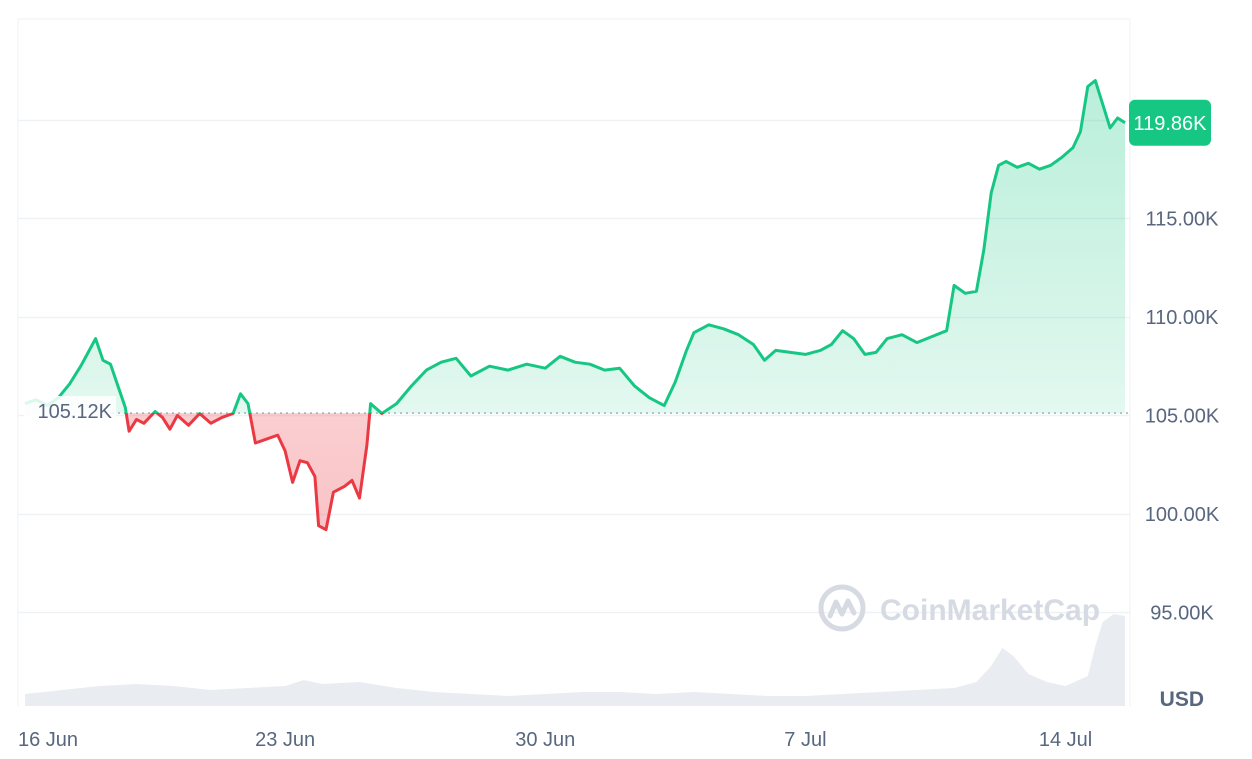 The height and width of the screenshot is (759, 1252). What do you see at coordinates (990, 610) in the screenshot?
I see `watermark-text: CoinMarketCap` at bounding box center [990, 610].